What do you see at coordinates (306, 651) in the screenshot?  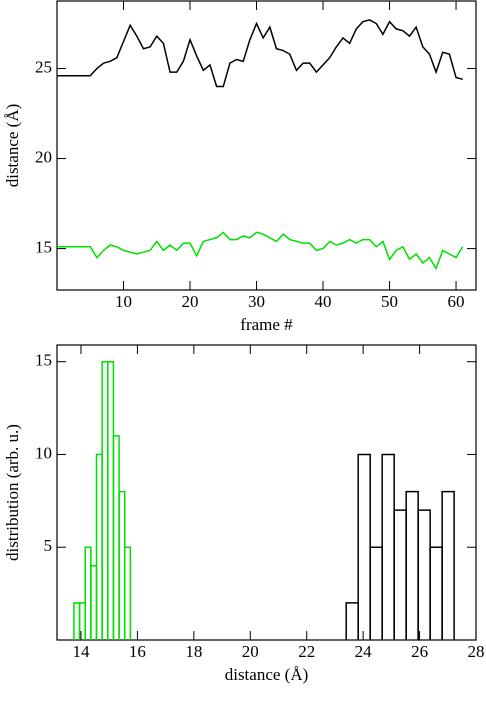 I see `x-tick-label: 22` at bounding box center [306, 651].